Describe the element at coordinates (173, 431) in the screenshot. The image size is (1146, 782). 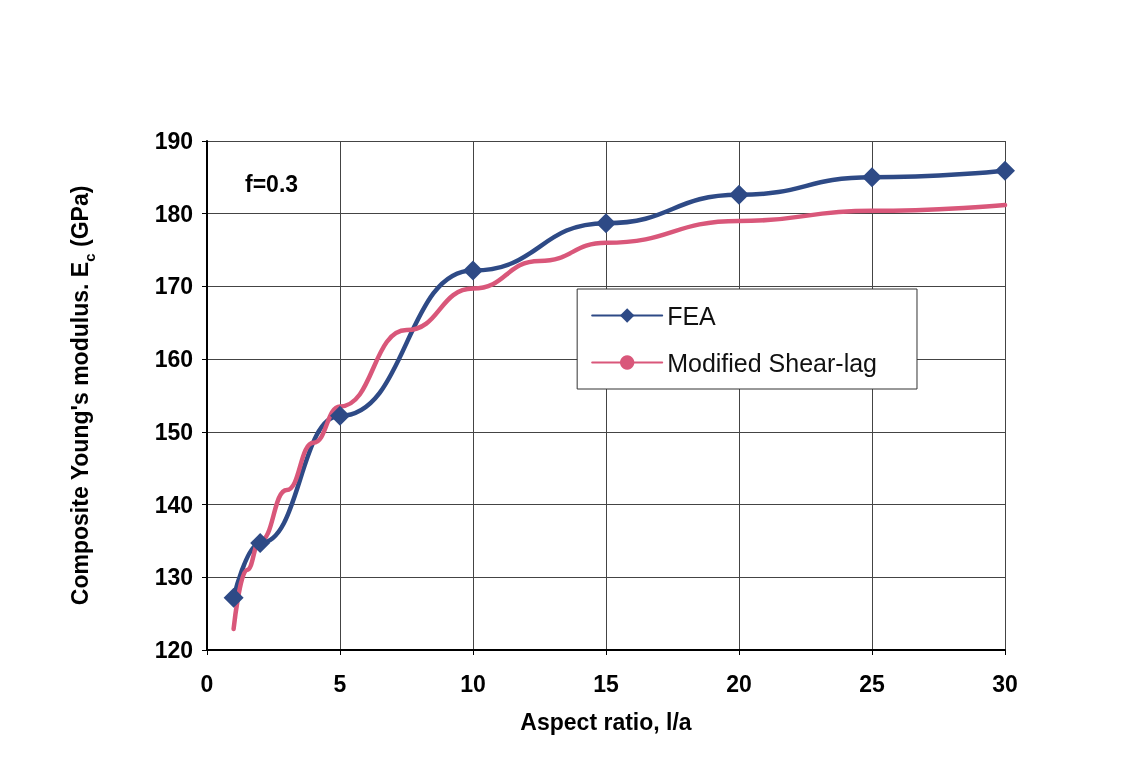
I see `y-tick-label: 150` at that location.